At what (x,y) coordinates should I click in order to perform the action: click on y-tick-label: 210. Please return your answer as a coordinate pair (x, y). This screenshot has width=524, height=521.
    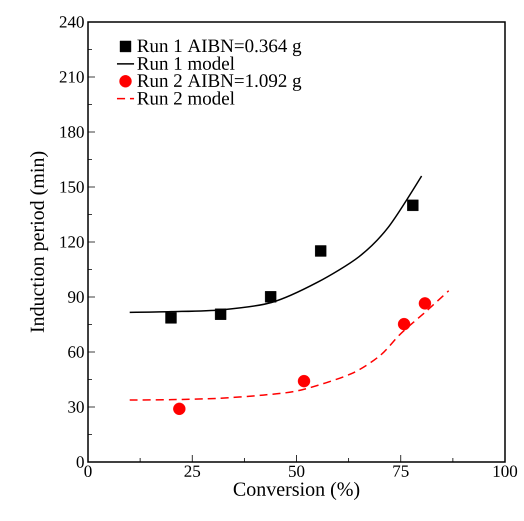
    Looking at the image, I should click on (72, 77).